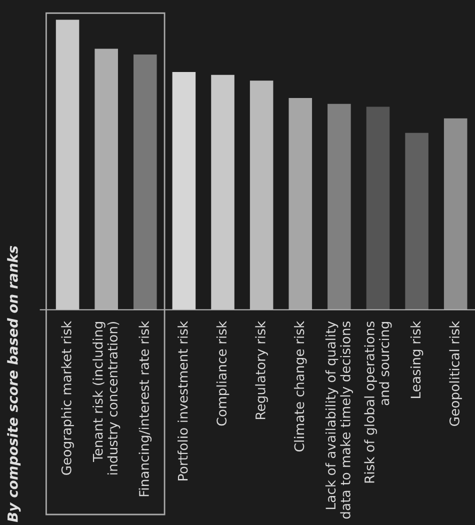 This screenshot has width=475, height=525. I want to click on x-tick-label: Compliance risk, so click(223, 373).